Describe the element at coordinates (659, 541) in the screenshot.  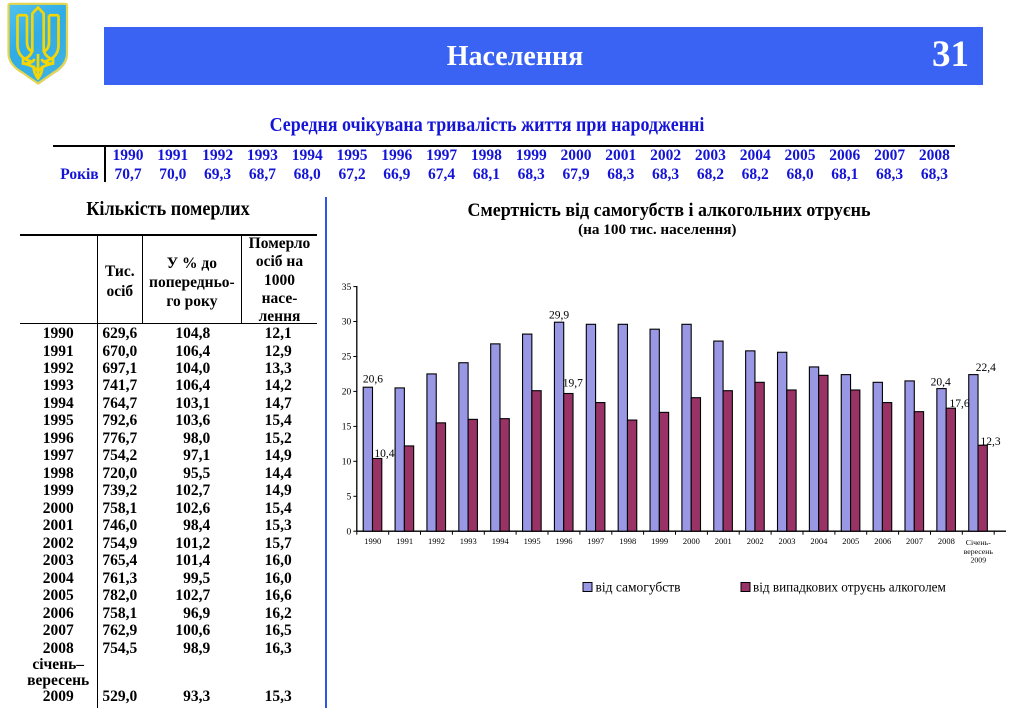
I see `svg-text: 1999` at that location.